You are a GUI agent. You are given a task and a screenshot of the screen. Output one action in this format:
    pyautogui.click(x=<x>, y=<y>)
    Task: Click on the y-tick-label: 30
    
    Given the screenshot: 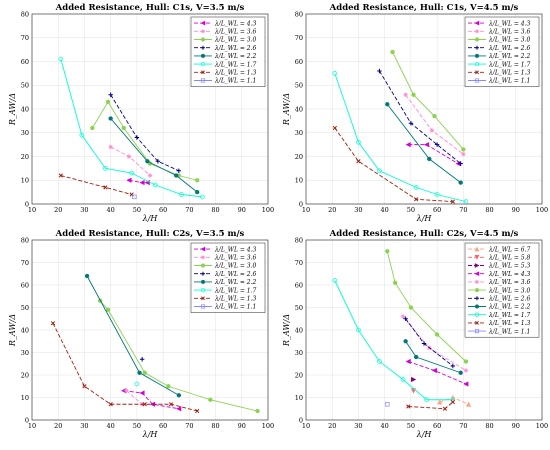 What is the action you would take?
    pyautogui.click(x=25, y=133)
    